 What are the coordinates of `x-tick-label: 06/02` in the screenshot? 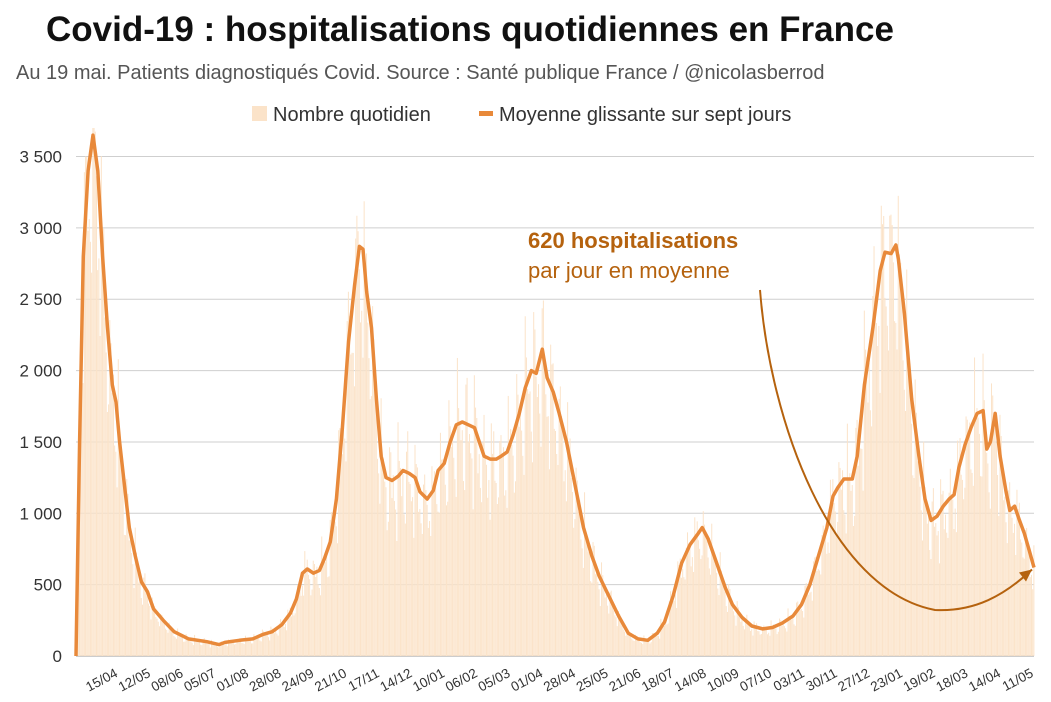 It's located at (461, 679).